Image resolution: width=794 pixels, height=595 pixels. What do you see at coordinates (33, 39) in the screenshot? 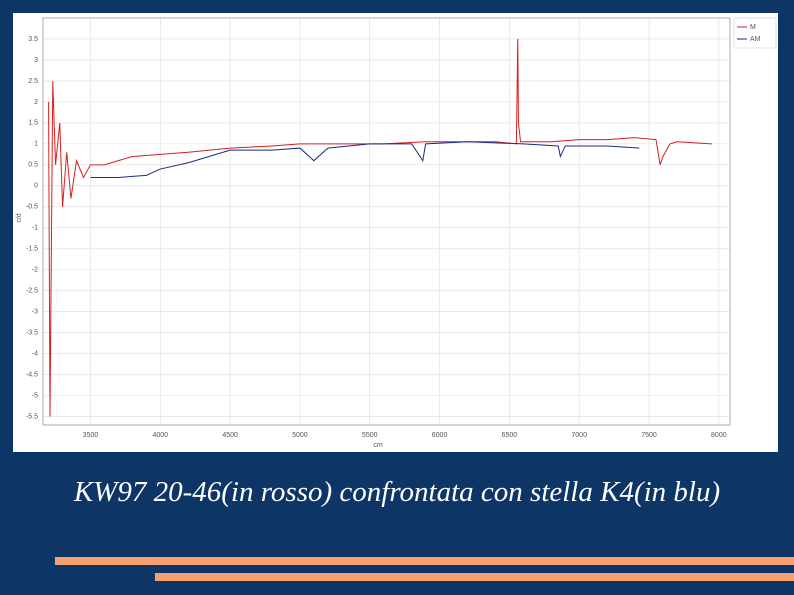
I see `y-tick-label: 3.5` at bounding box center [33, 39].